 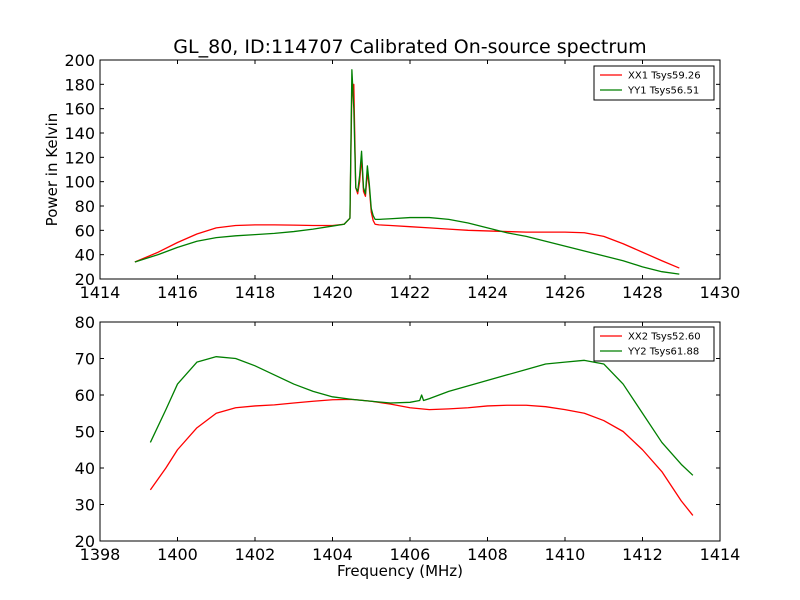 I want to click on x-axis-title: Frequency (MHz), so click(x=400, y=571).